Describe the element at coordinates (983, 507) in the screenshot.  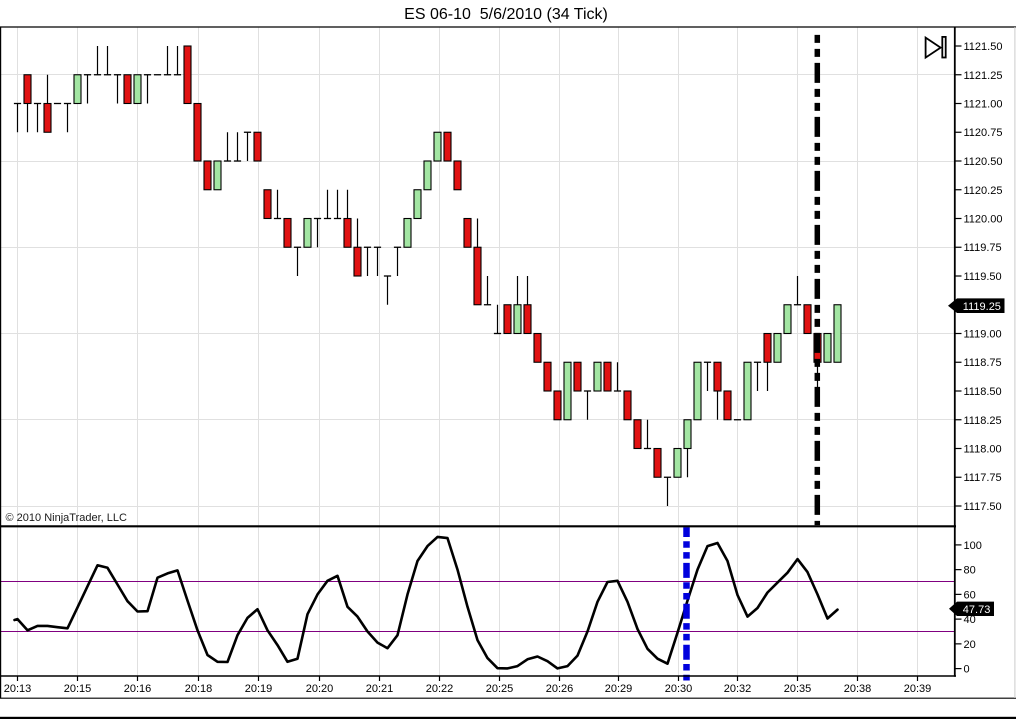
I see `svg-text: 1117.50` at that location.